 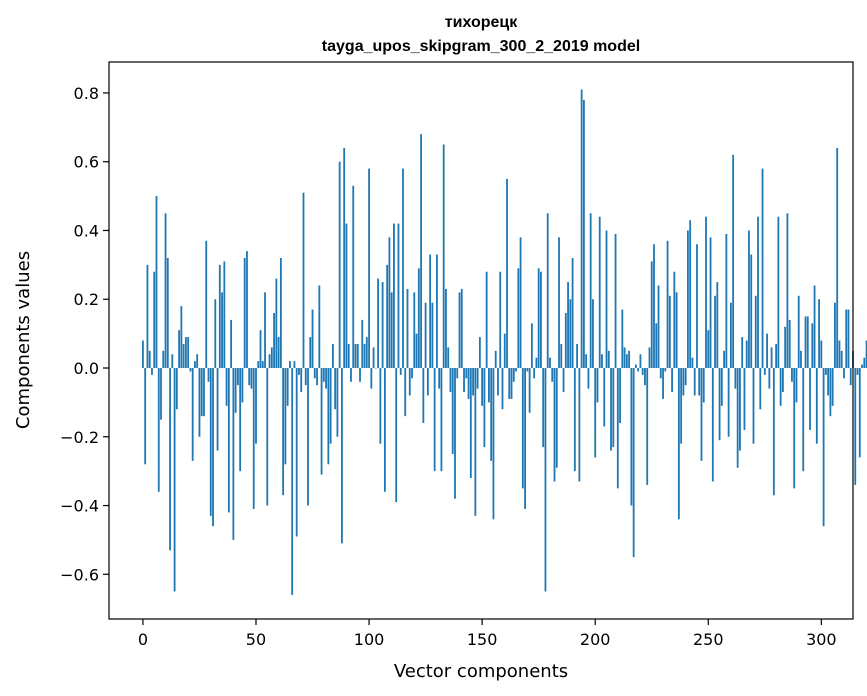 What do you see at coordinates (482, 639) in the screenshot?
I see `x-tick-label: 150` at bounding box center [482, 639].